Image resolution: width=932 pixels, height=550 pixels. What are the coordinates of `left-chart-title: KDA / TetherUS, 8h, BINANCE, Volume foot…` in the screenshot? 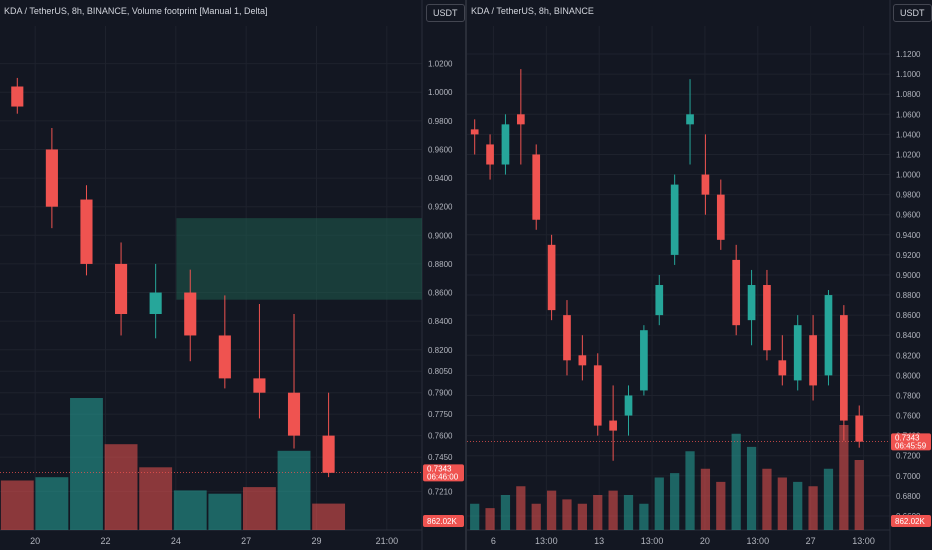 It's located at (136, 11).